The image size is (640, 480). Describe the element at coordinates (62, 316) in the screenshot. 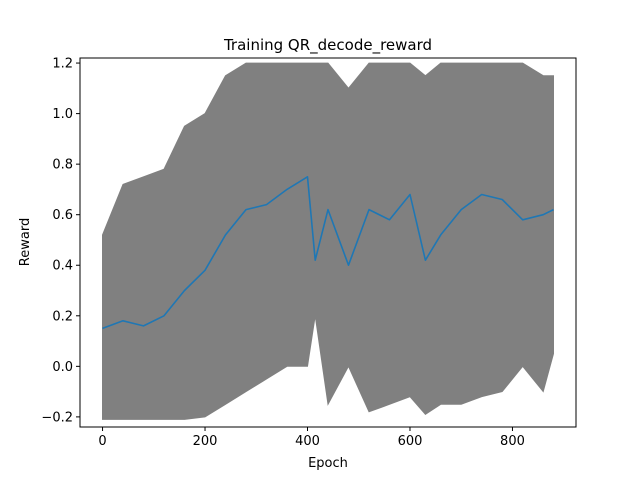

I see `y-tick-label: 0.2` at that location.